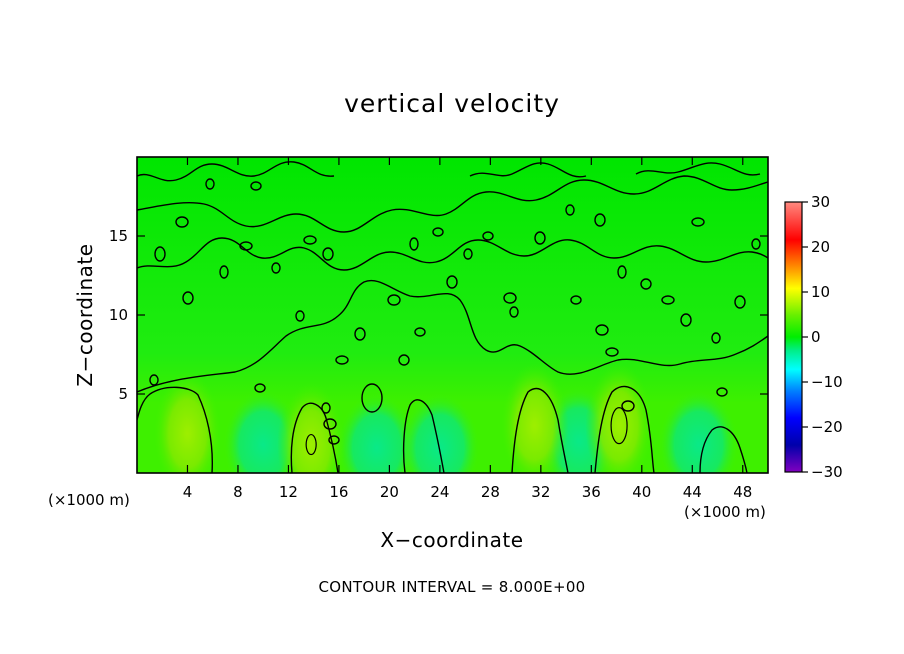  Describe the element at coordinates (591, 492) in the screenshot. I see `x-tick-label: 36` at that location.